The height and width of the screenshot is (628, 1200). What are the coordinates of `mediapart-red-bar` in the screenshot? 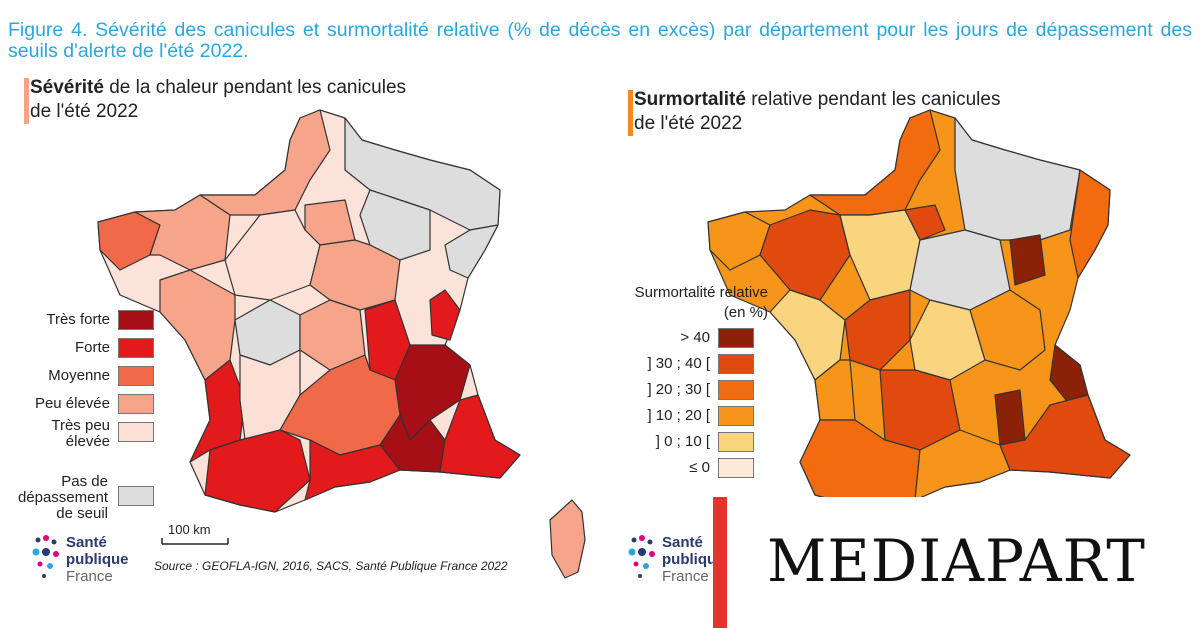 It's located at (720, 562).